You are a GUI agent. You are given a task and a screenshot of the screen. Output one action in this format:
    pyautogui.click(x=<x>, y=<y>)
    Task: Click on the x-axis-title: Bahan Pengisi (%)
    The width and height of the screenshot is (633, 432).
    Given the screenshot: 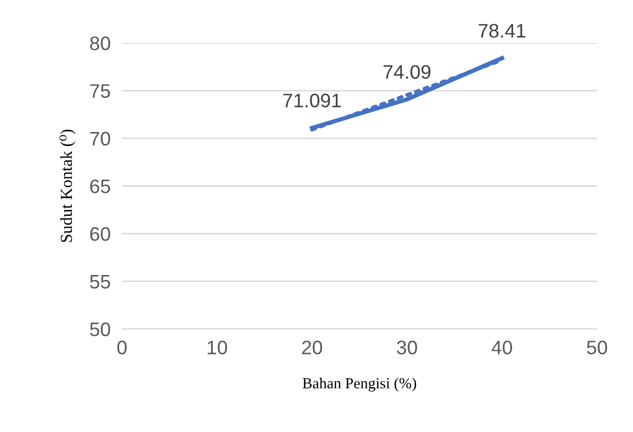 What is the action you would take?
    pyautogui.click(x=359, y=385)
    